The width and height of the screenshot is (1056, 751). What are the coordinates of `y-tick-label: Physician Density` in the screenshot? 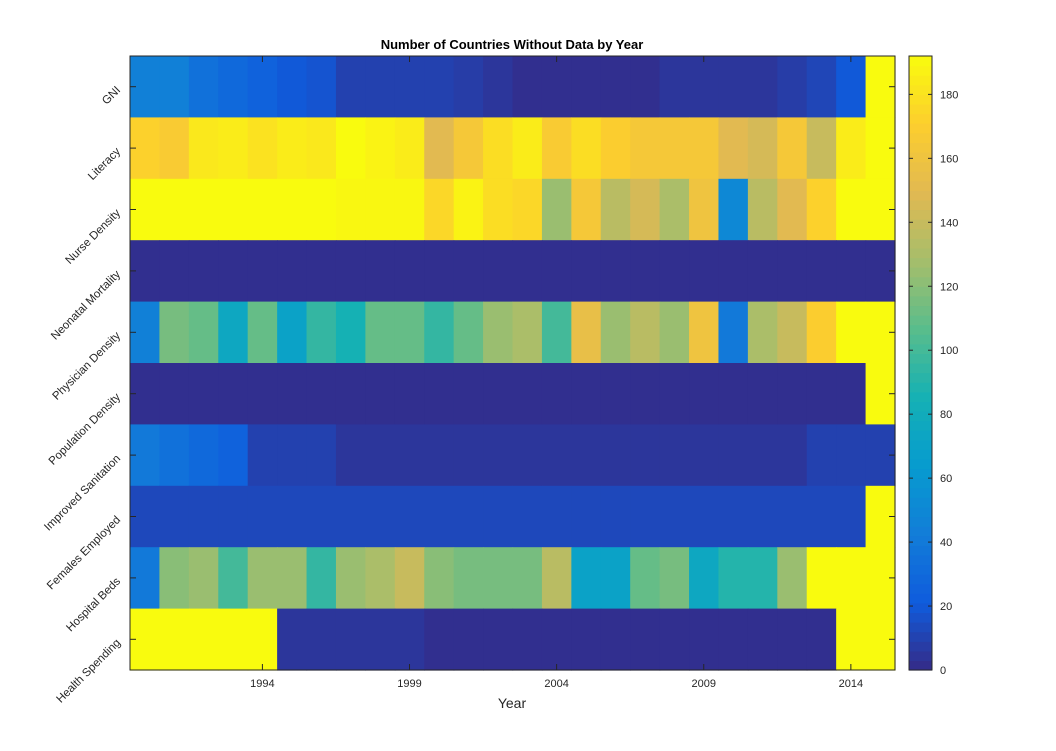 It's located at (86, 366).